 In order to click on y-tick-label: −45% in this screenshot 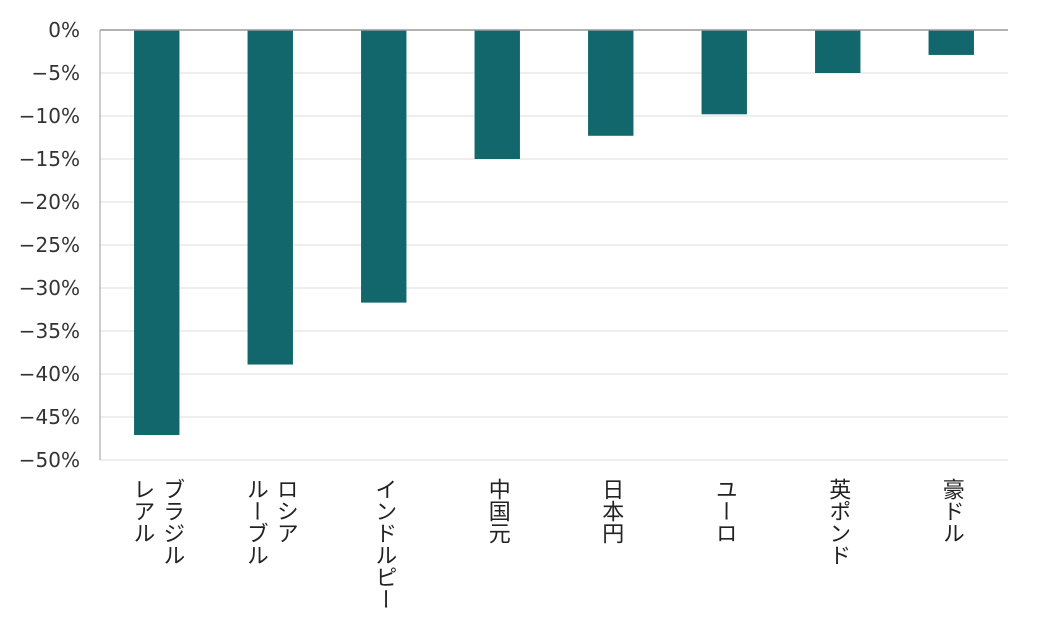, I will do `click(49, 417)`.